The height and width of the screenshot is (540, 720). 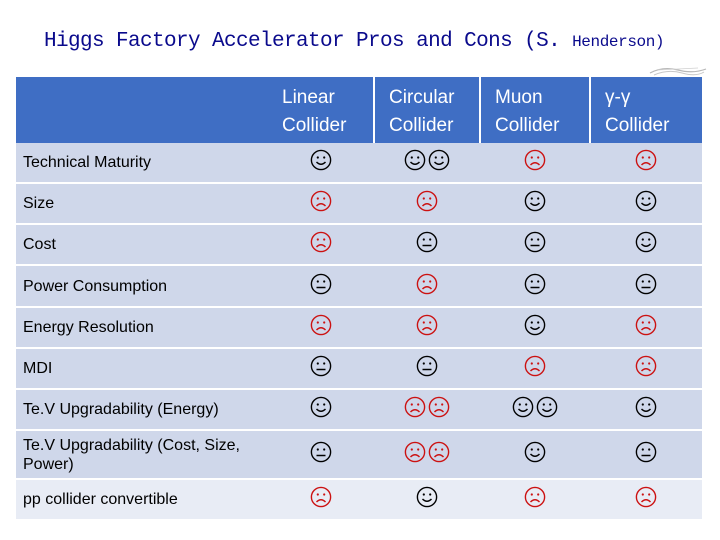 I want to click on row-label: Size, so click(x=142, y=204).